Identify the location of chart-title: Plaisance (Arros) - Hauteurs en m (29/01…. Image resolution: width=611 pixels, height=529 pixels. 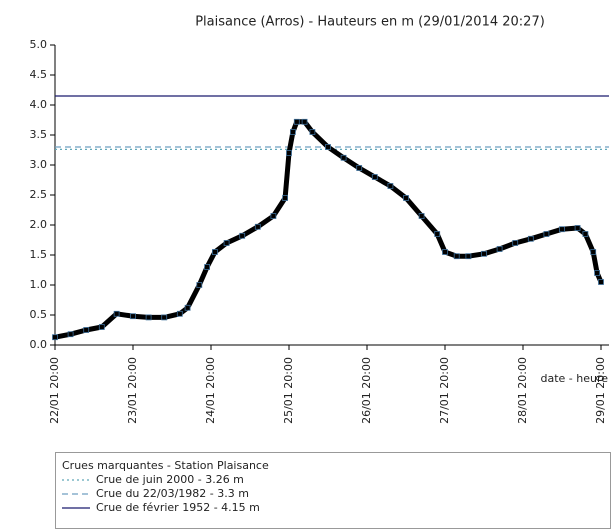
(370, 22).